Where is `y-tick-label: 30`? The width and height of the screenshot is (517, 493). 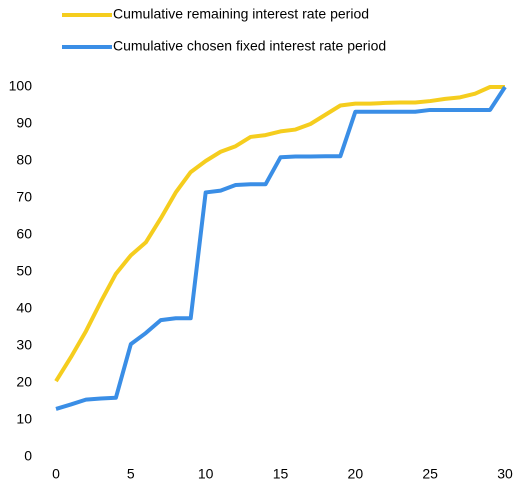 y-tick-label: 30 is located at coordinates (24, 345).